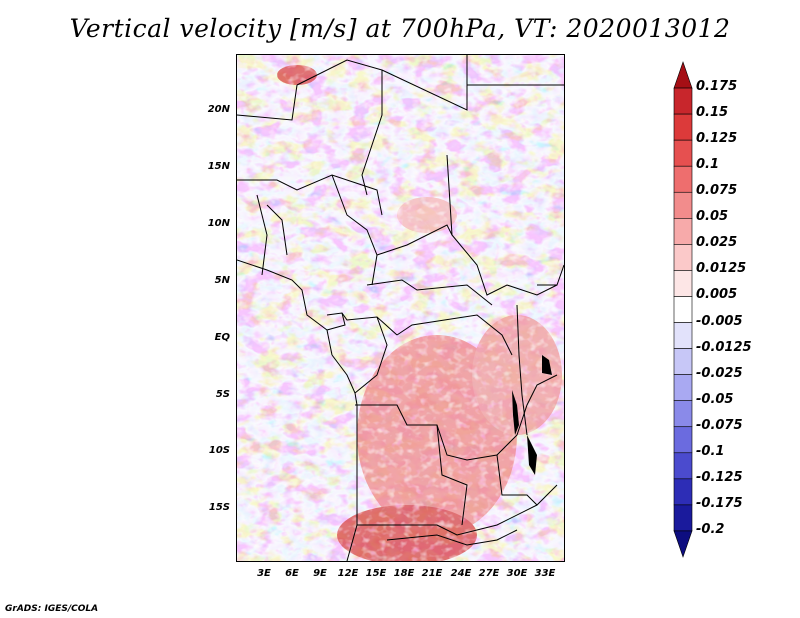 Image resolution: width=800 pixels, height=618 pixels. Describe the element at coordinates (545, 573) in the screenshot. I see `lon-label: 33E` at that location.